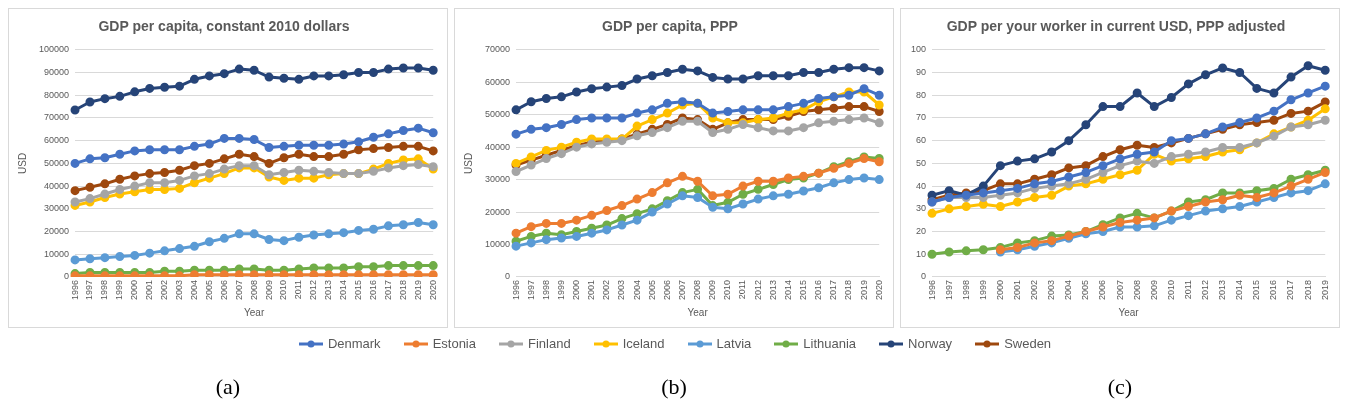  Describe the element at coordinates (921, 253) in the screenshot. I see `y-tick-label: 10` at that location.